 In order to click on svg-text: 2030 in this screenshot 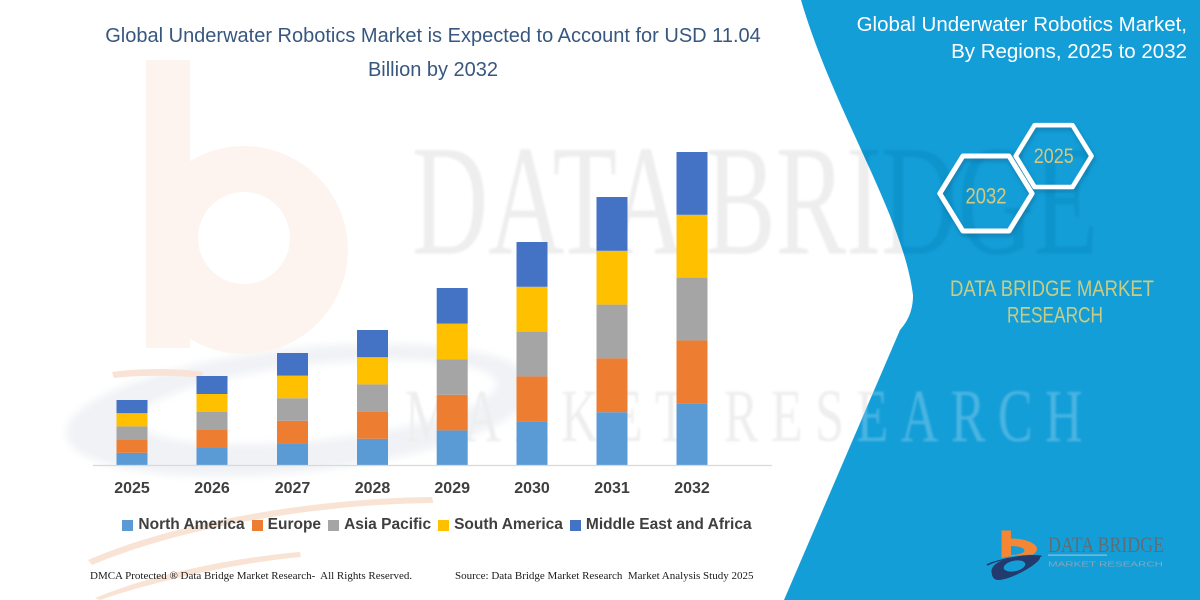, I will do `click(532, 488)`.